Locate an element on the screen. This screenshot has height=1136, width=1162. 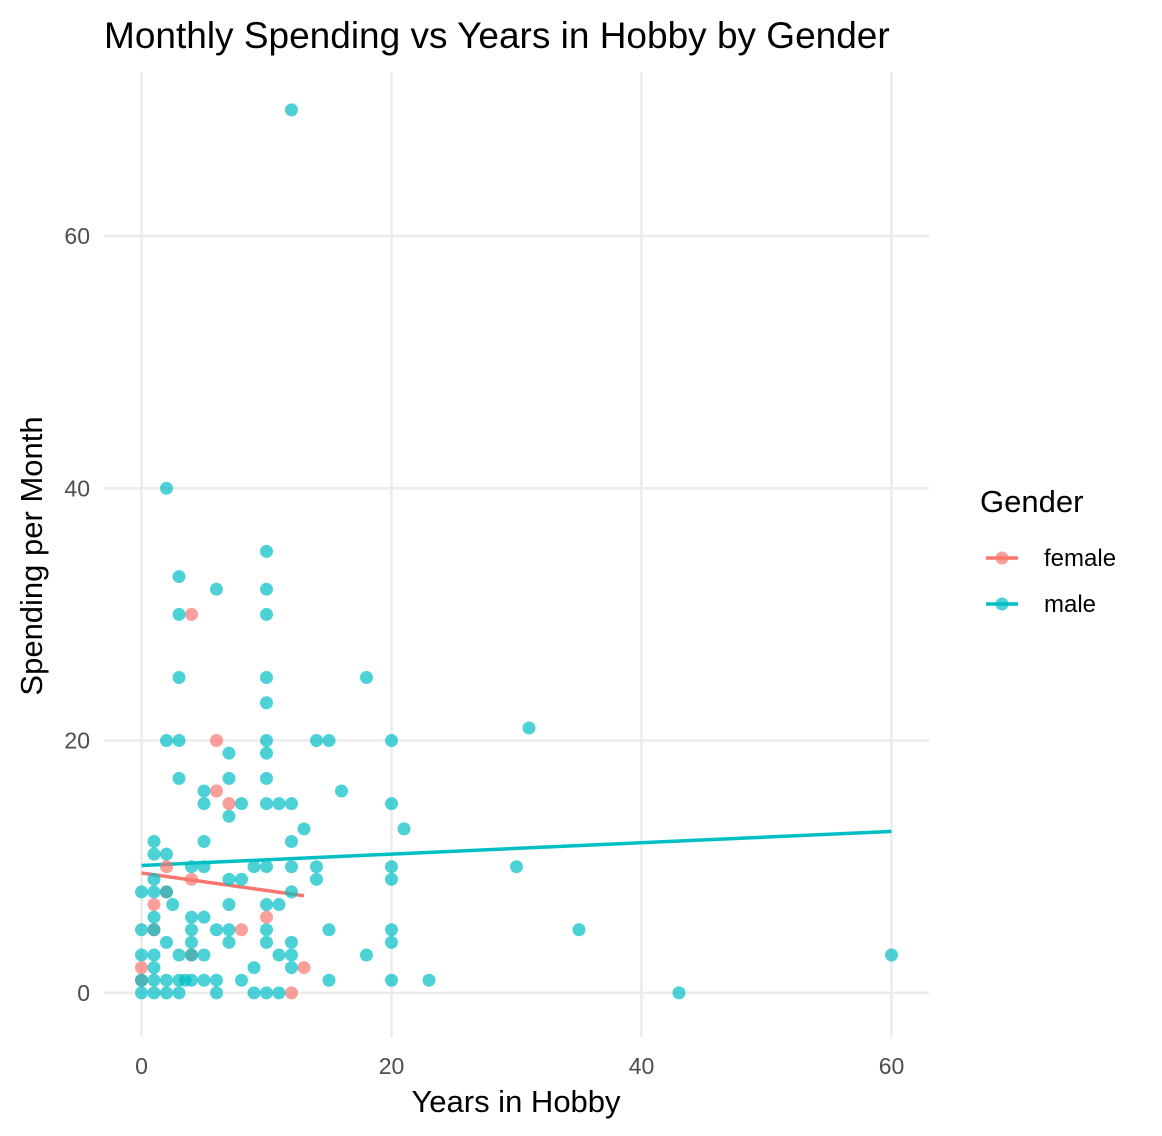
x-tick-label: 0 is located at coordinates (141, 1066).